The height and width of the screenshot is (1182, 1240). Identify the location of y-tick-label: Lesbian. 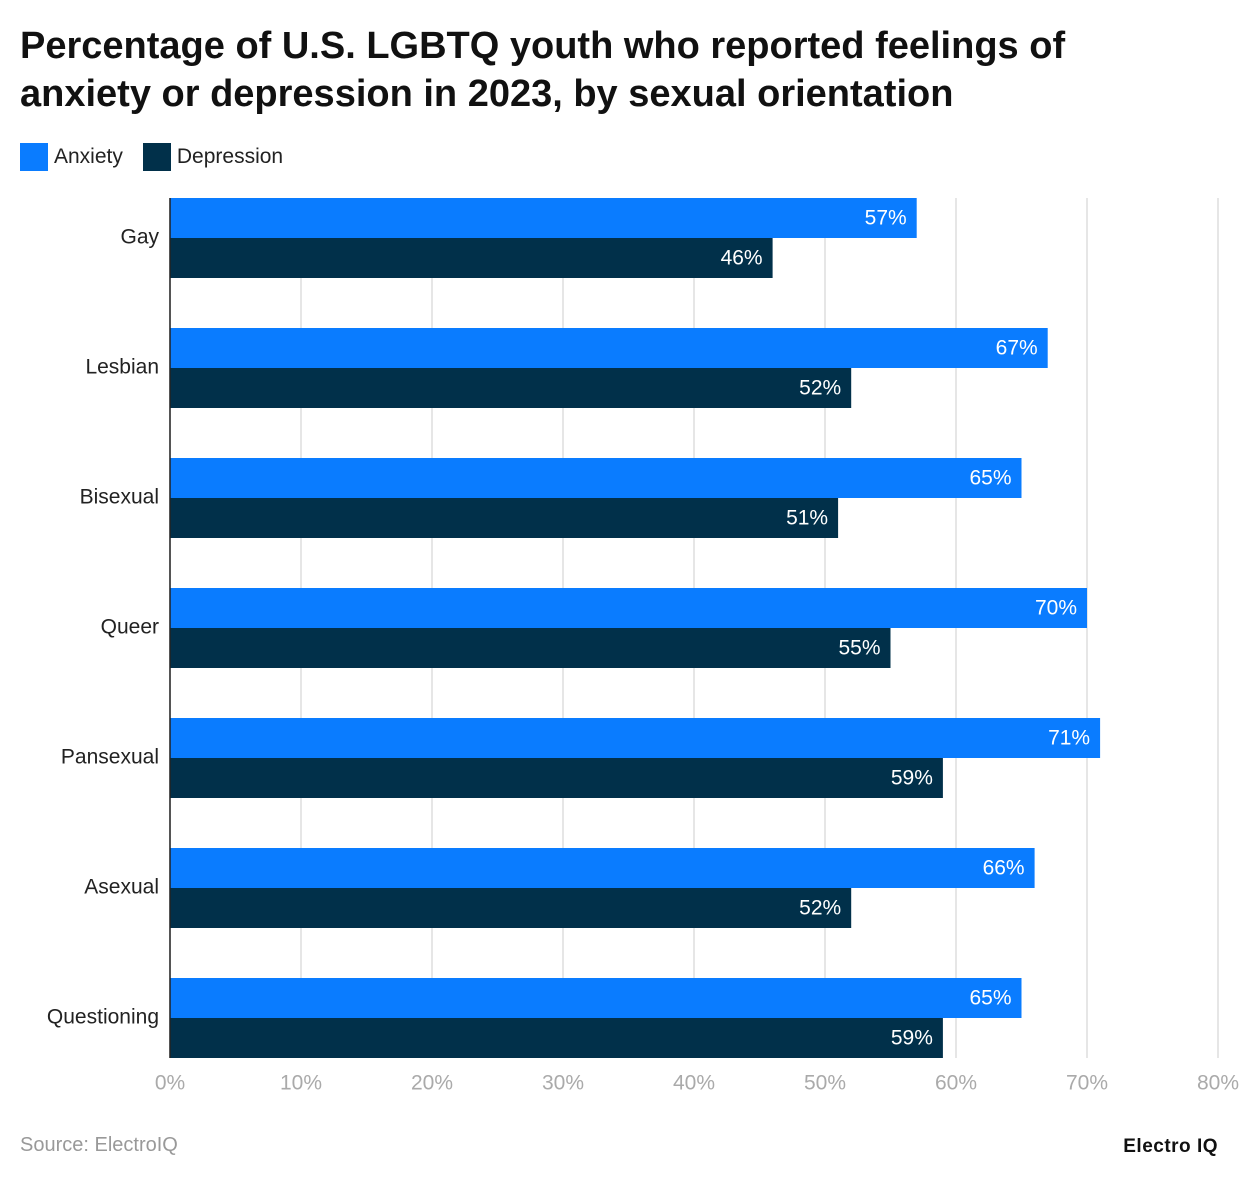
(122, 367).